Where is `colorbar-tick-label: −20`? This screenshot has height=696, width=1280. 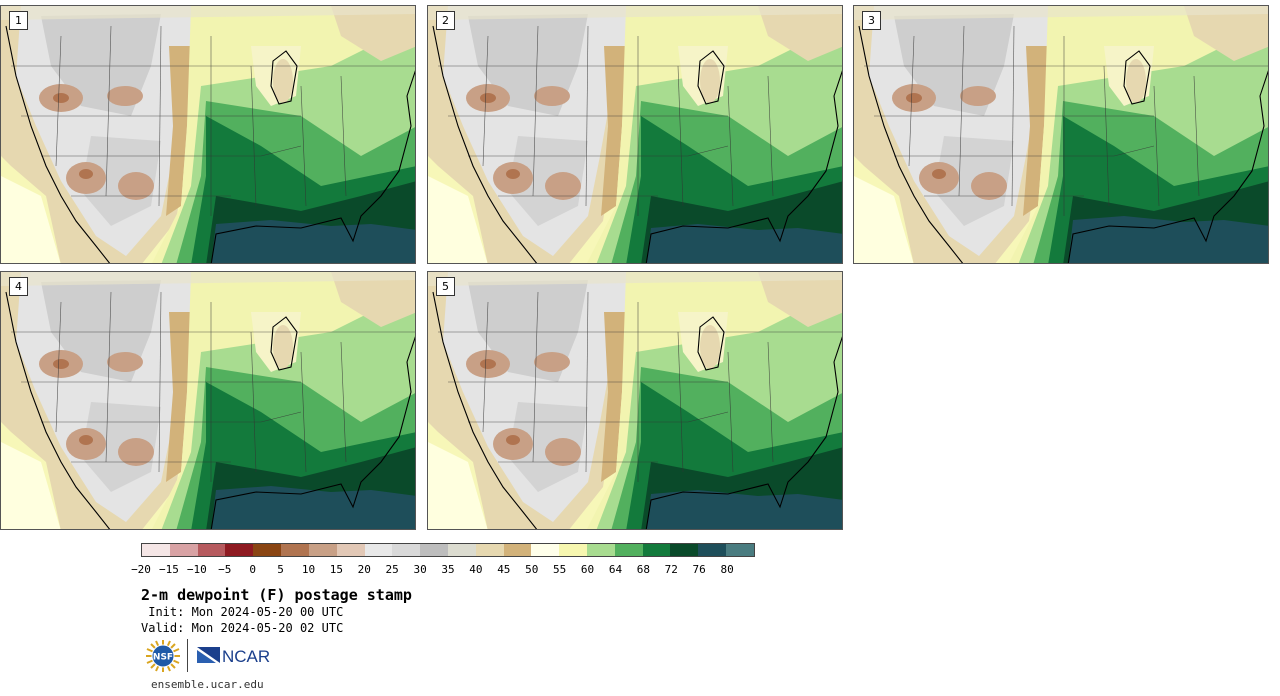 colorbar-tick-label: −20 is located at coordinates (141, 569).